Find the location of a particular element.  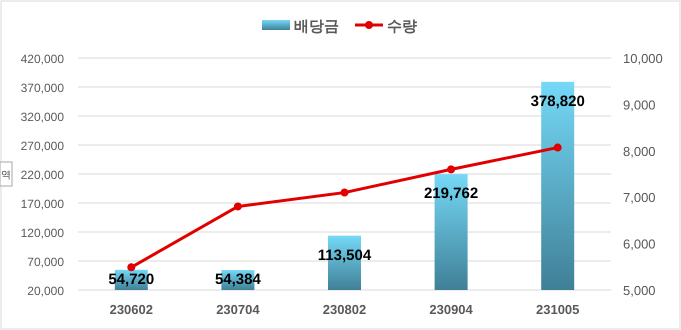

y-tick-label: 320,000 is located at coordinates (42, 117).